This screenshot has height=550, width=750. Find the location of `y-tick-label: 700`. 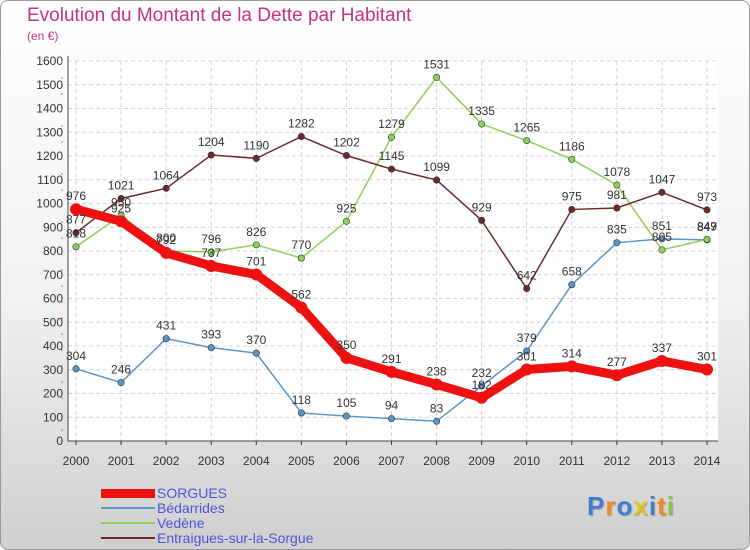

y-tick-label: 700 is located at coordinates (53, 275).